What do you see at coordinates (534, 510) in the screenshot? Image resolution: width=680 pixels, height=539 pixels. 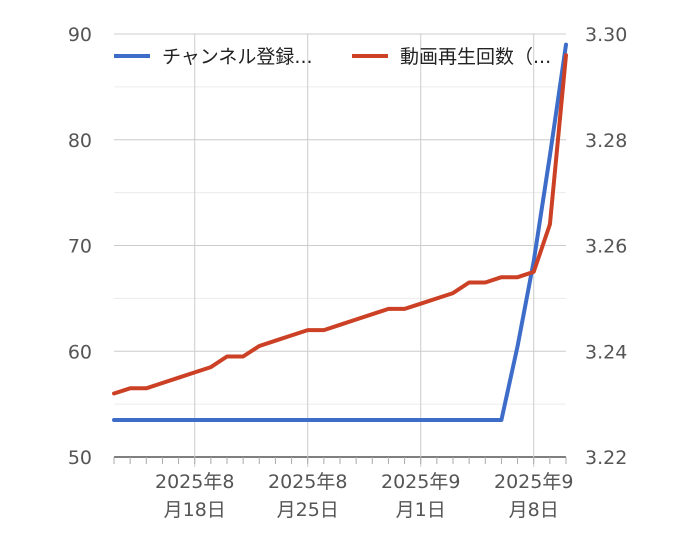 I see `x-tick-label: 月8日` at bounding box center [534, 510].